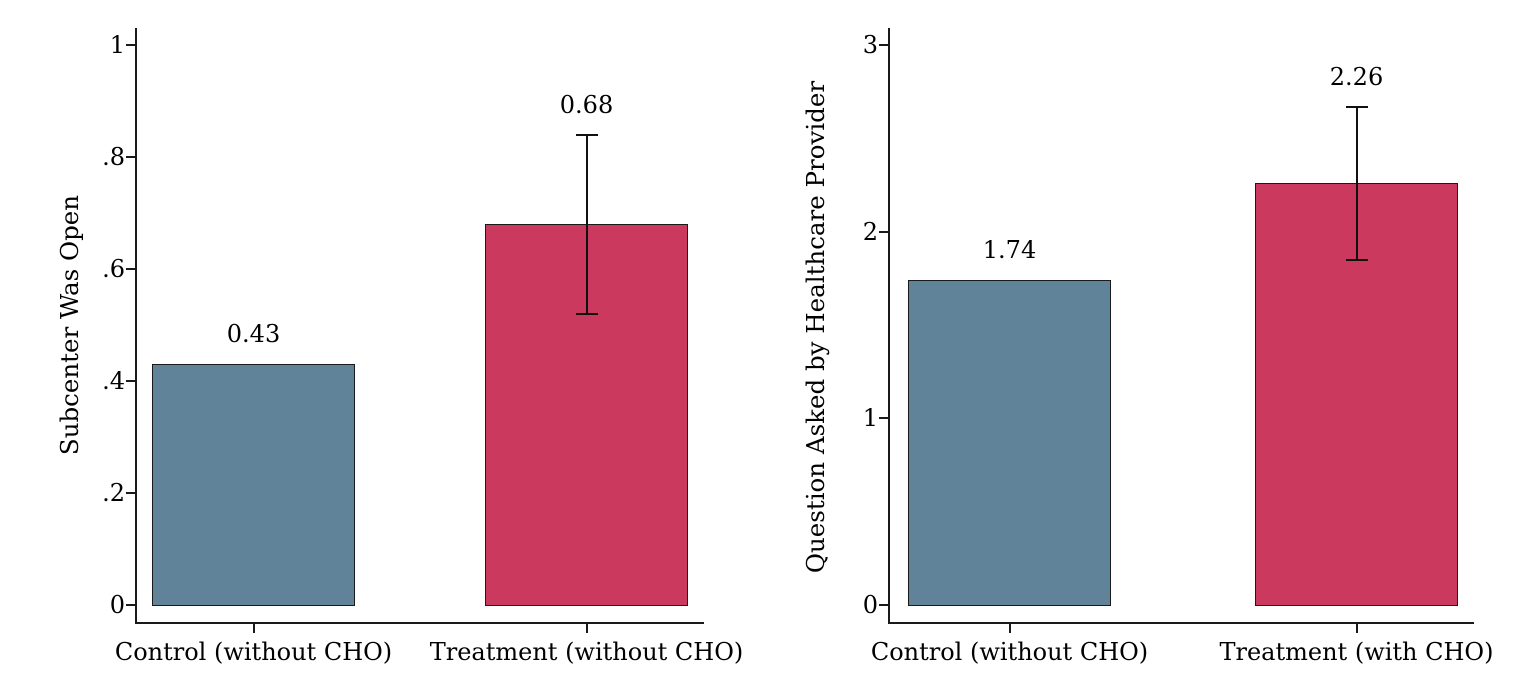 This screenshot has width=1521, height=683. I want to click on y-tick-label: .4, so click(113, 381).